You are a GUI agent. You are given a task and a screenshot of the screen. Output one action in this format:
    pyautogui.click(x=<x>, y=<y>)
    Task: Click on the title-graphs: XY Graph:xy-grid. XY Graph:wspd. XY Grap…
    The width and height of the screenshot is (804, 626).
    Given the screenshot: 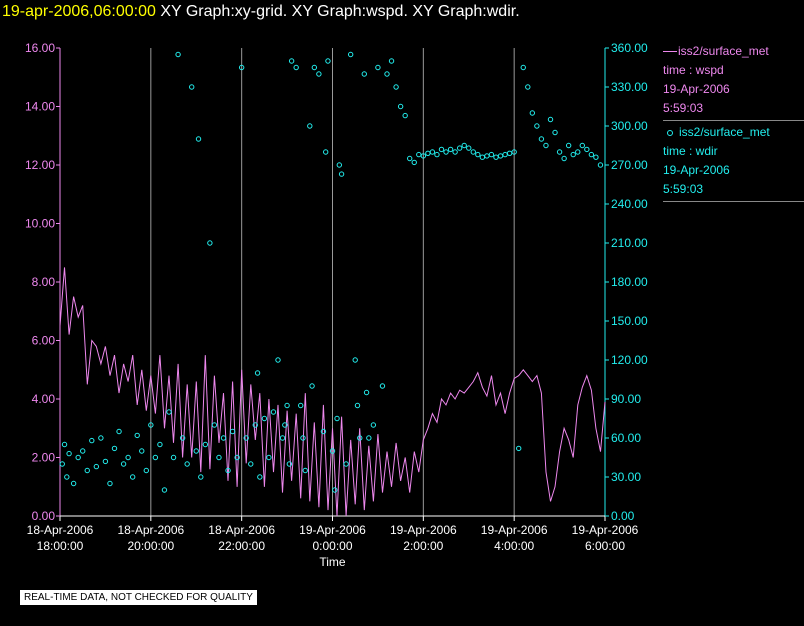 What is the action you would take?
    pyautogui.click(x=340, y=11)
    